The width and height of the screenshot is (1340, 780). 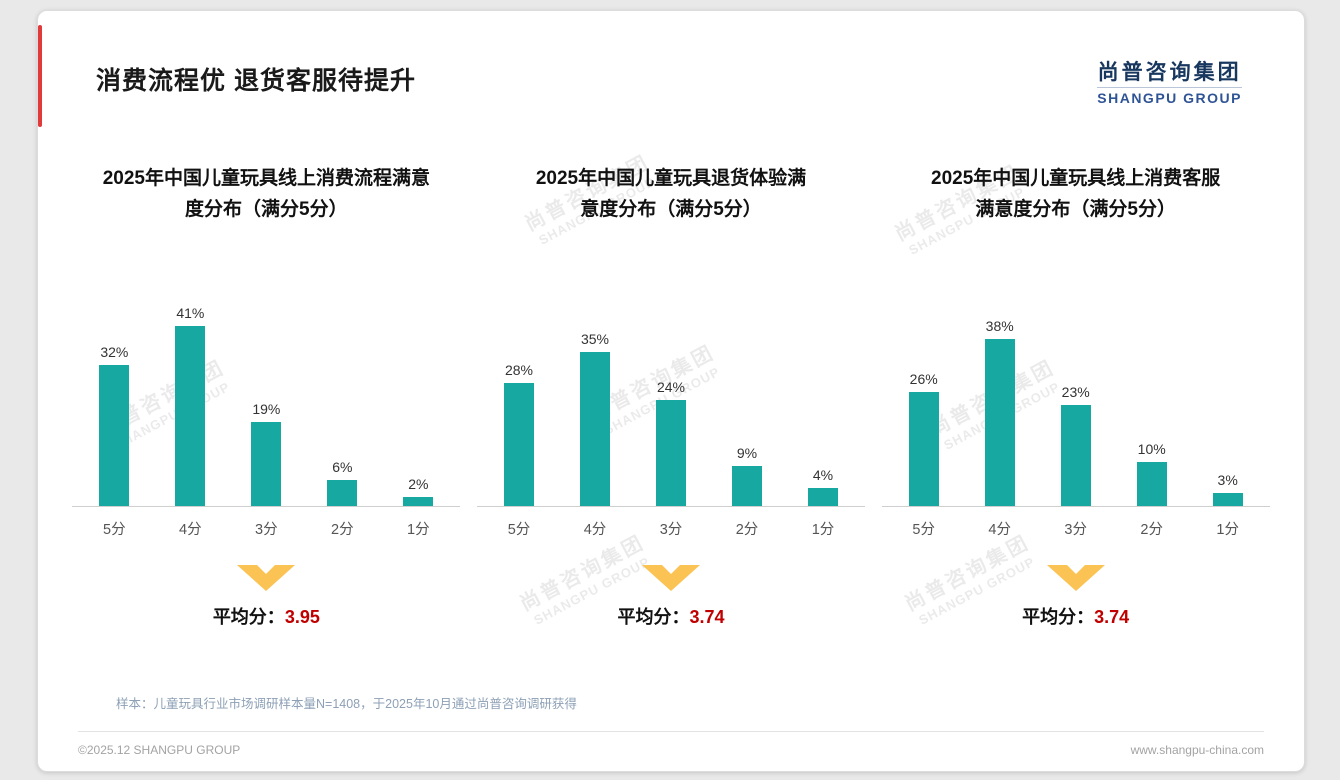 I want to click on chart-plot: 32% 41% 19% 6% 2%, so click(x=266, y=399).